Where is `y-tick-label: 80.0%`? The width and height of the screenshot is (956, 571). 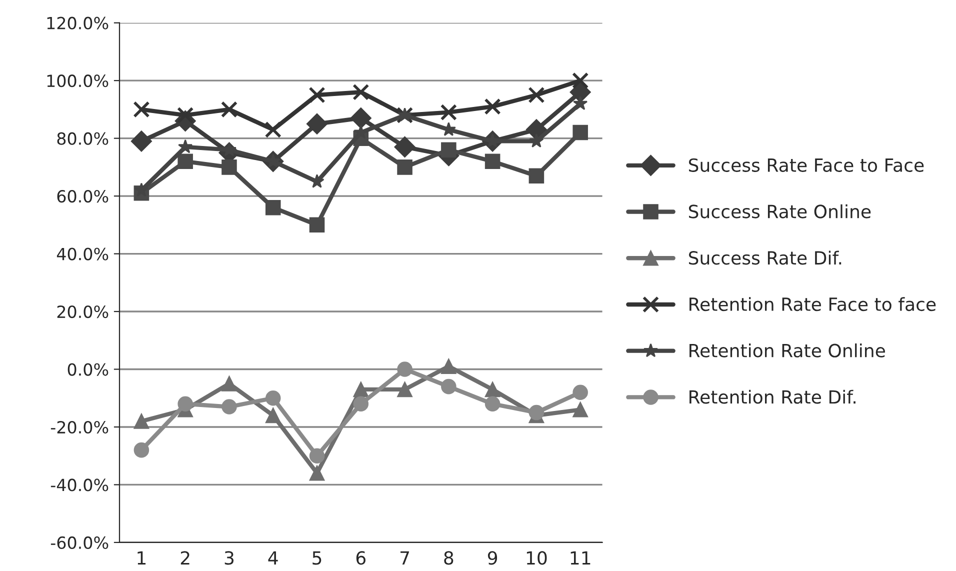
y-tick-label: 80.0% is located at coordinates (82, 138).